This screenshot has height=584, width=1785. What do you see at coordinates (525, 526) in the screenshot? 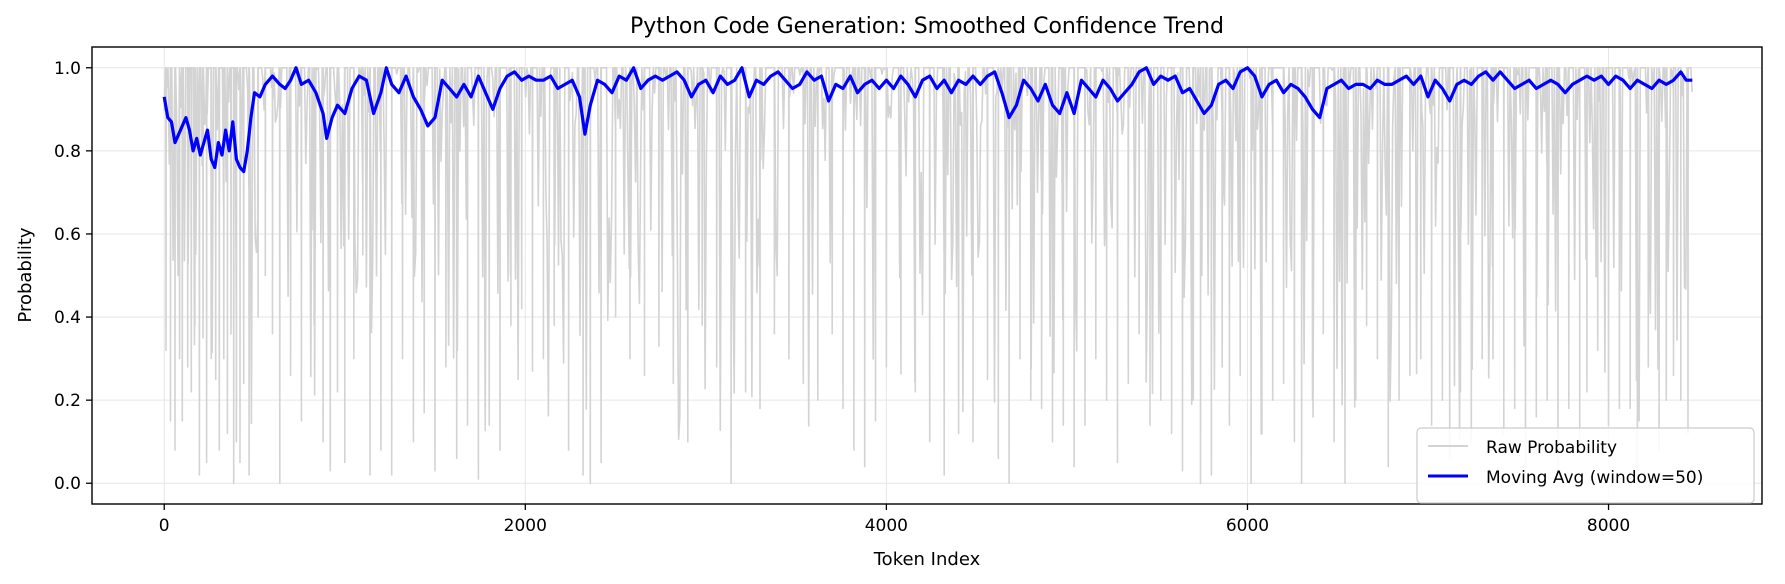
I see `x-tick-label-1: 2000` at bounding box center [525, 526].